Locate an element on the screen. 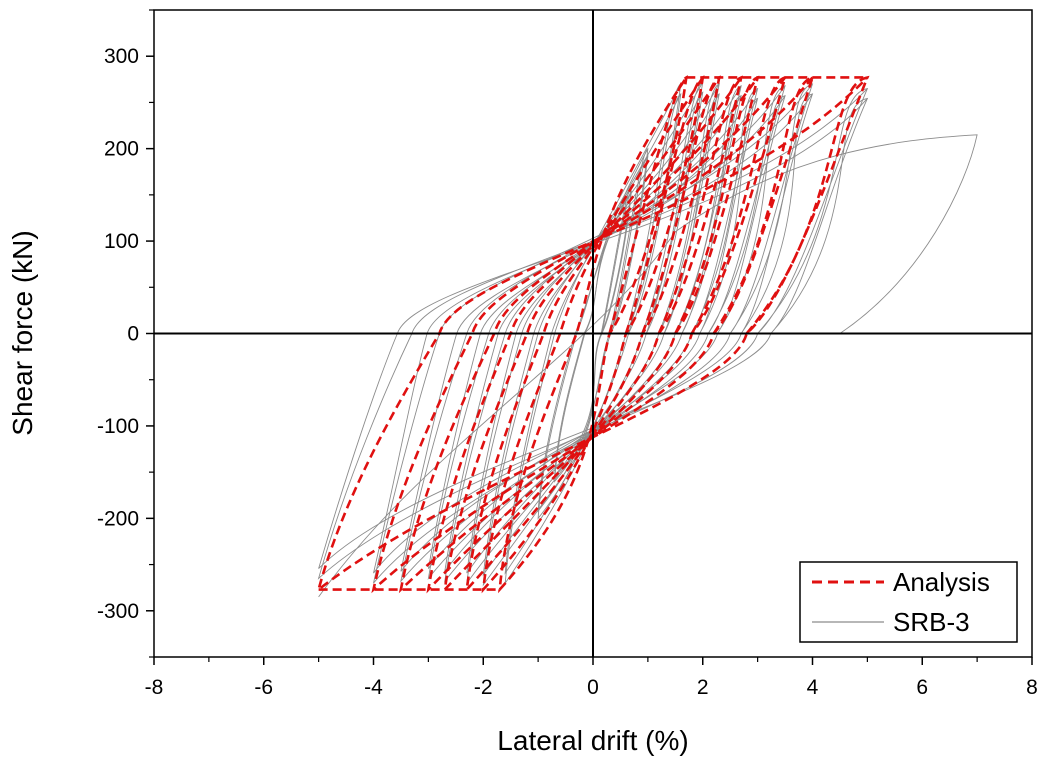 The height and width of the screenshot is (763, 1042). y-tick-label-1: -200 is located at coordinates (118, 518).